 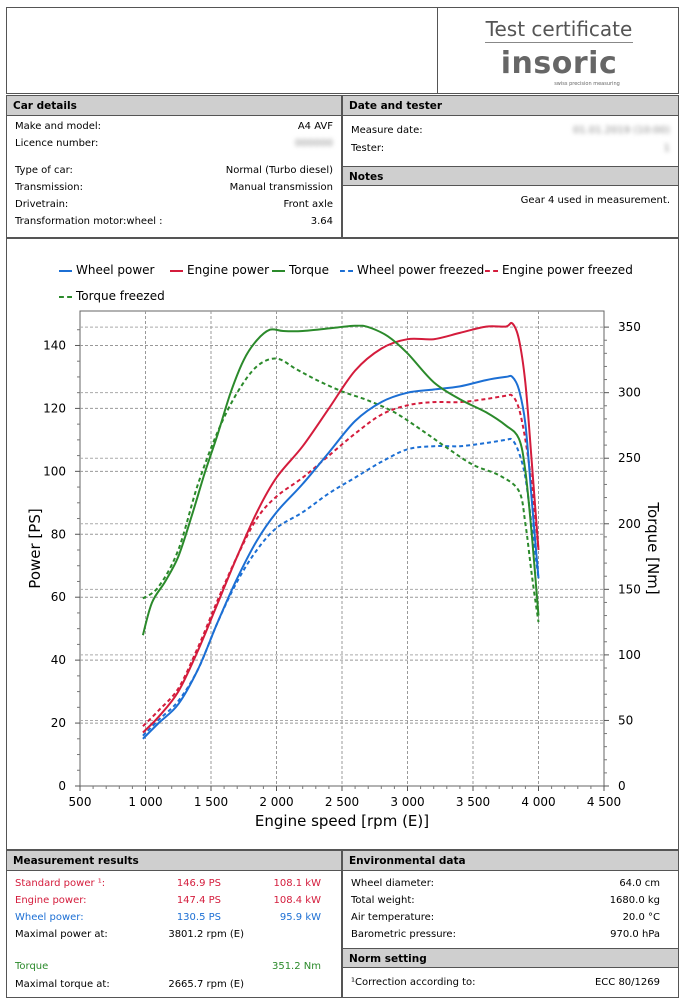 What do you see at coordinates (174, 106) in the screenshot?
I see `car-details-heading: Car details` at bounding box center [174, 106].